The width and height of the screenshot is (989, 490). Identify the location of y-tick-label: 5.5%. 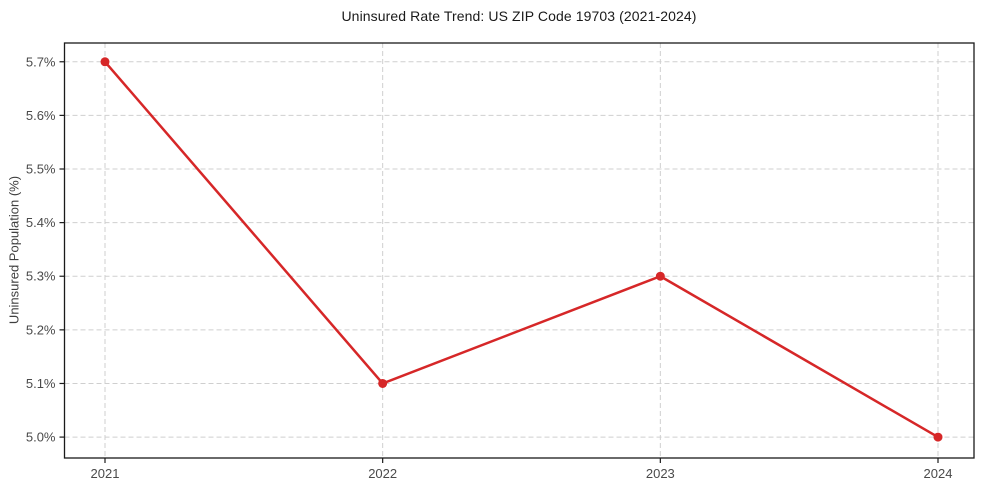
(41, 169).